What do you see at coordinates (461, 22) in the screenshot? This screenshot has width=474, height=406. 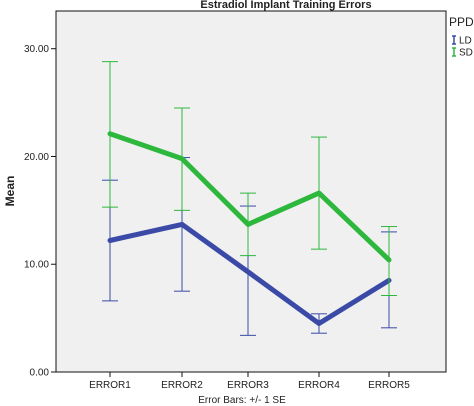 I see `legend-title: PPD` at bounding box center [461, 22].